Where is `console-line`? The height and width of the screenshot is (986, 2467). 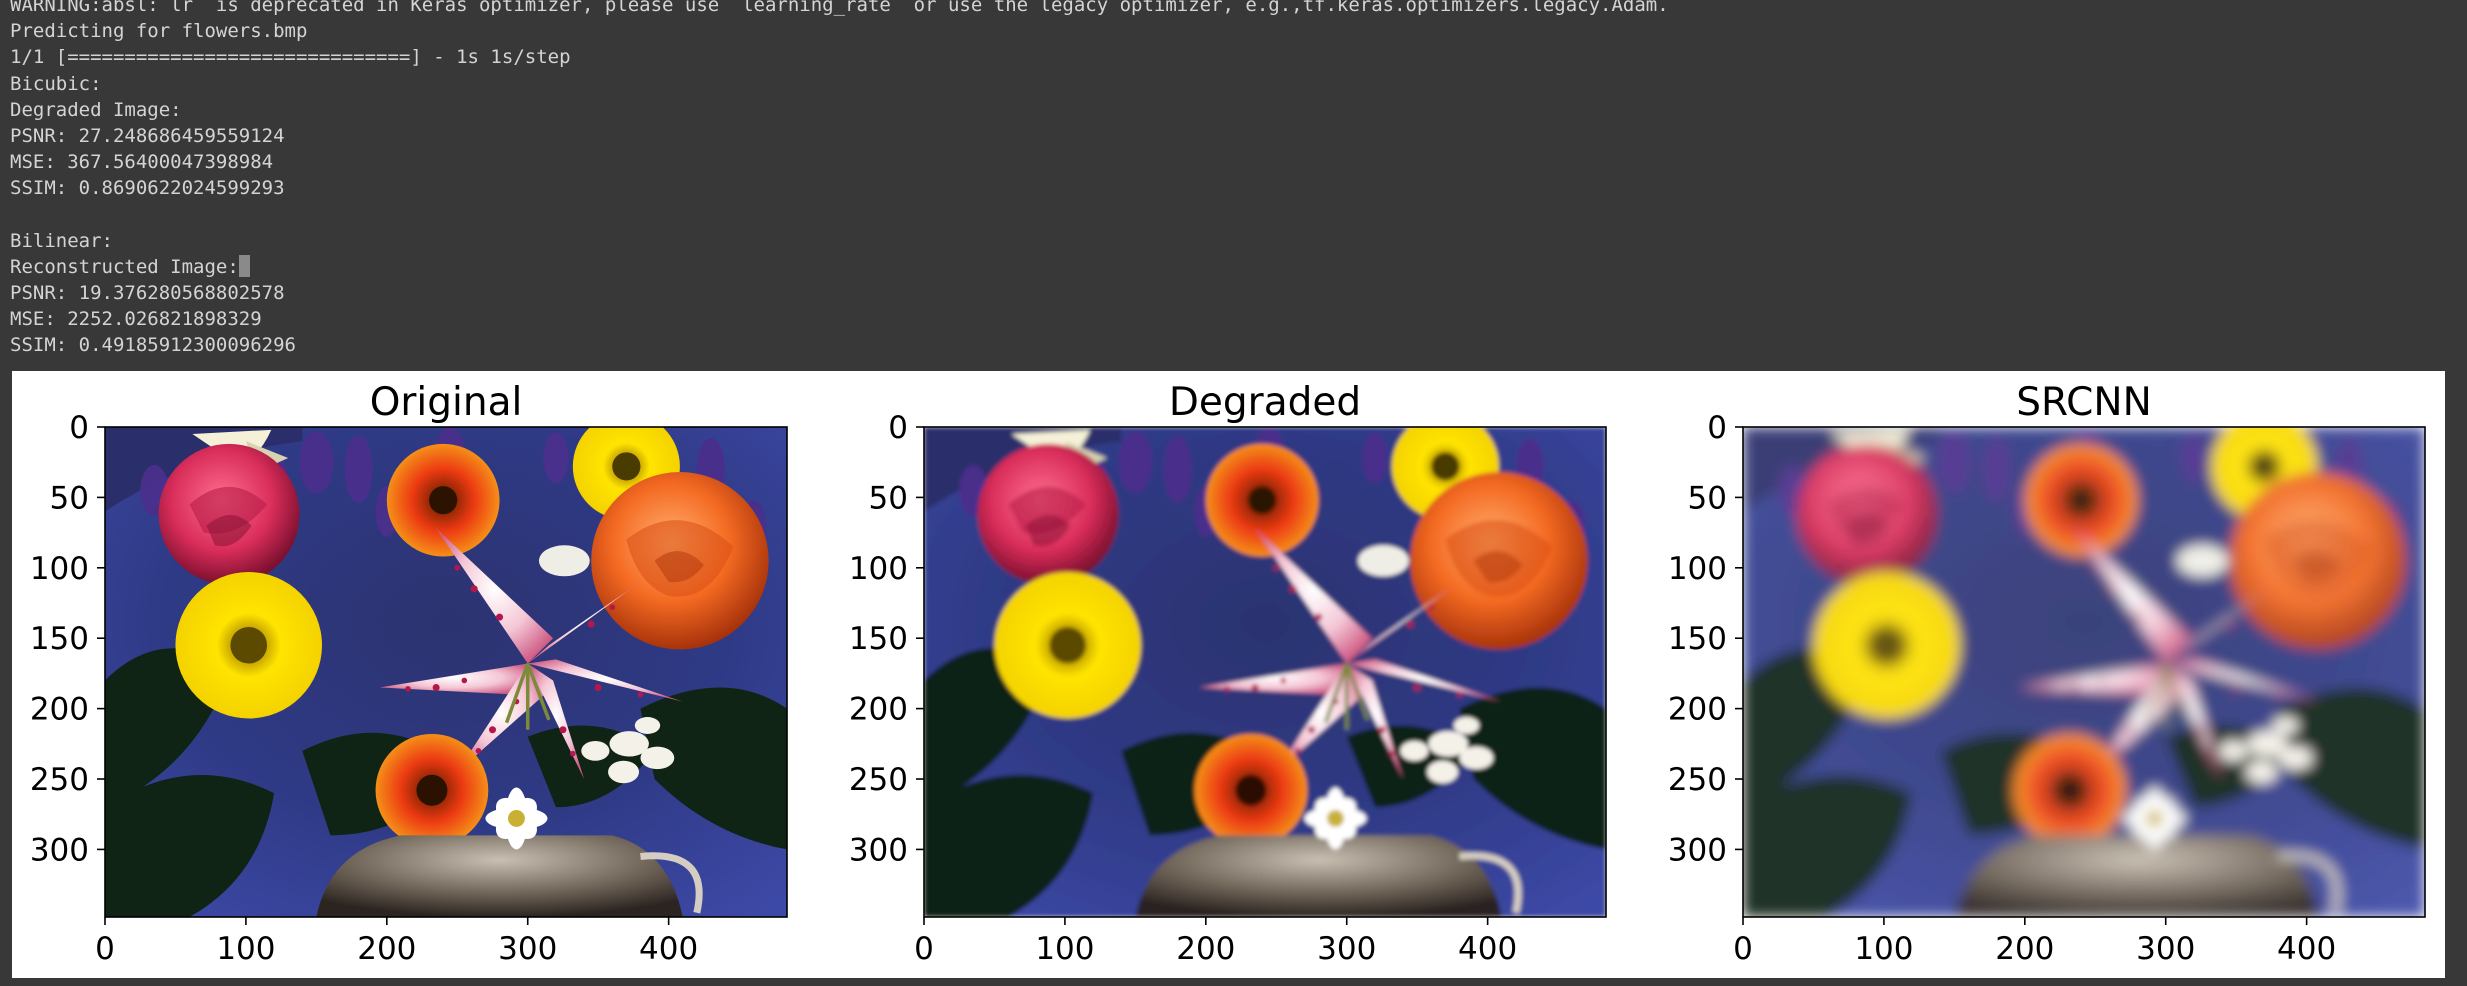
console-line is located at coordinates (1230, 215).